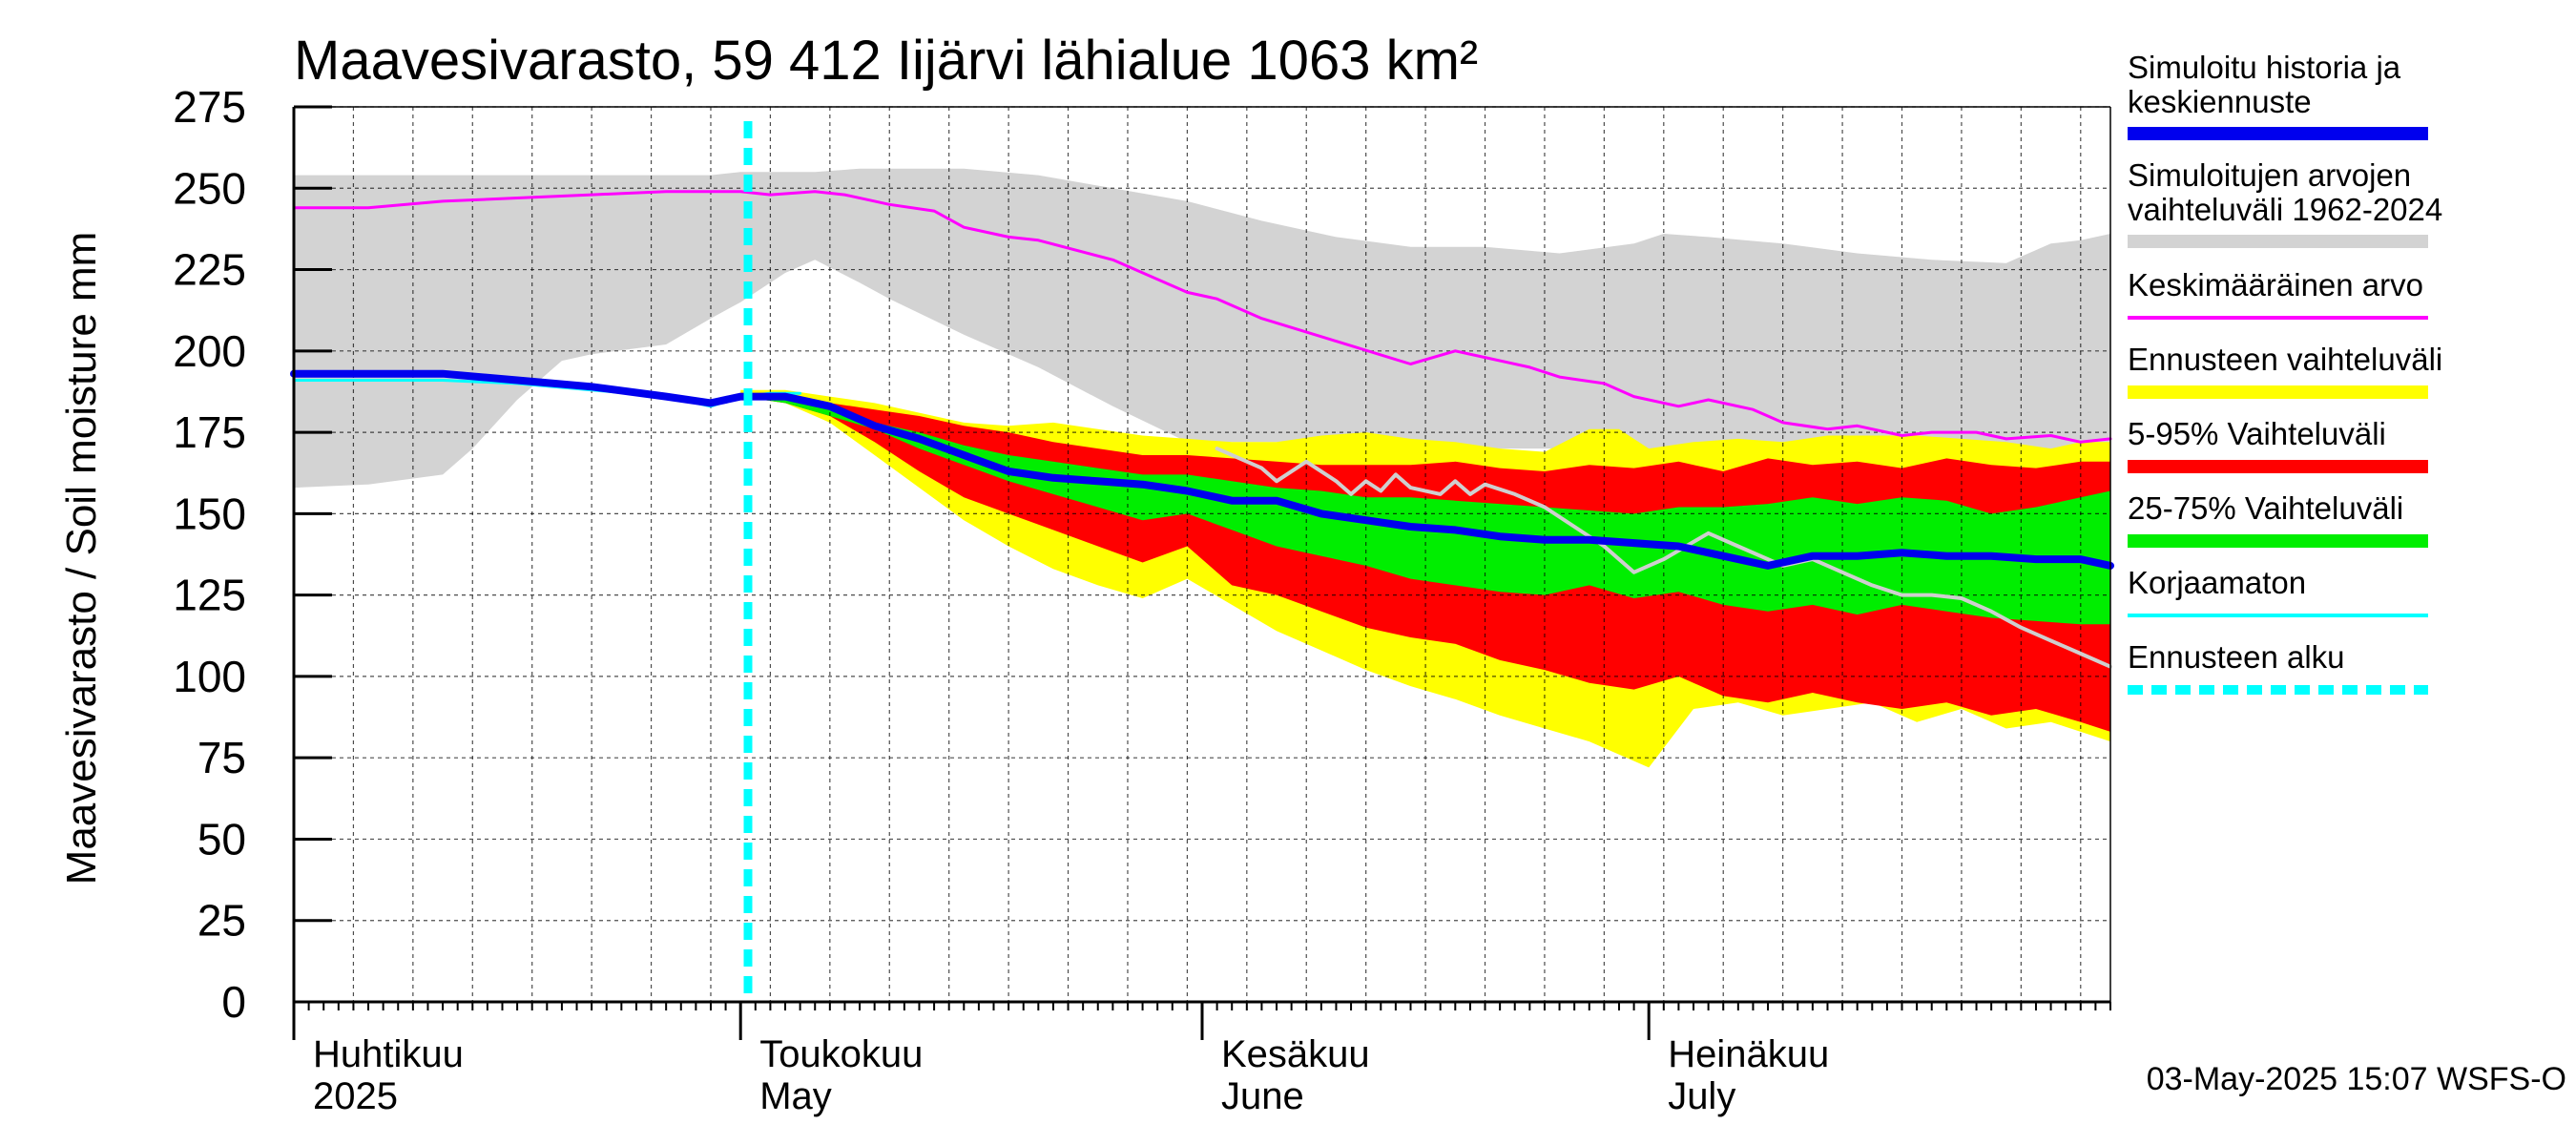  Describe the element at coordinates (2220, 102) in the screenshot. I see `legend-label: keskiennuste` at that location.